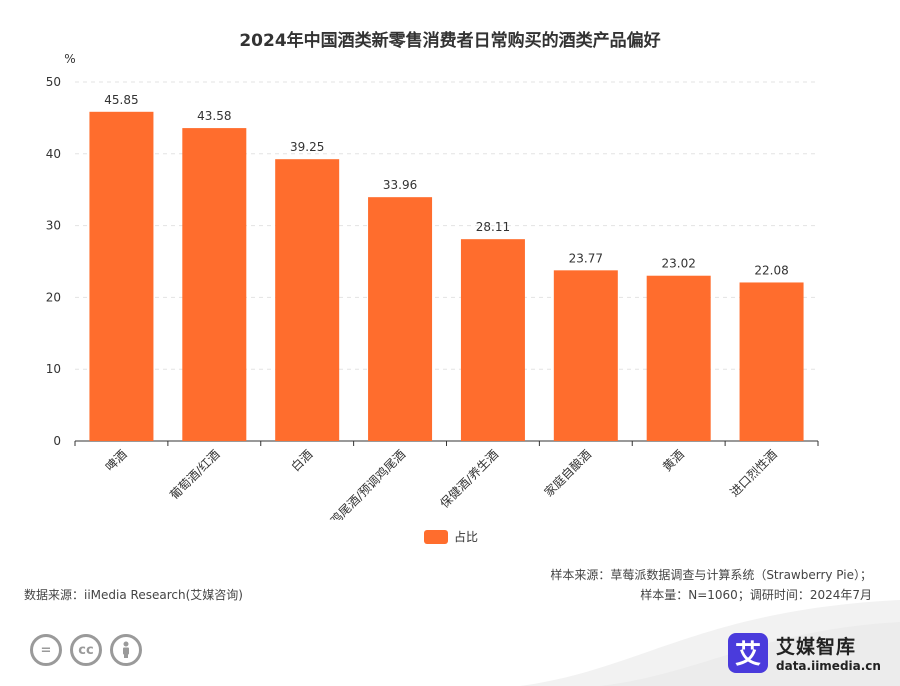 Image resolution: width=900 pixels, height=686 pixels. I want to click on data-label: 23.02, so click(679, 264).